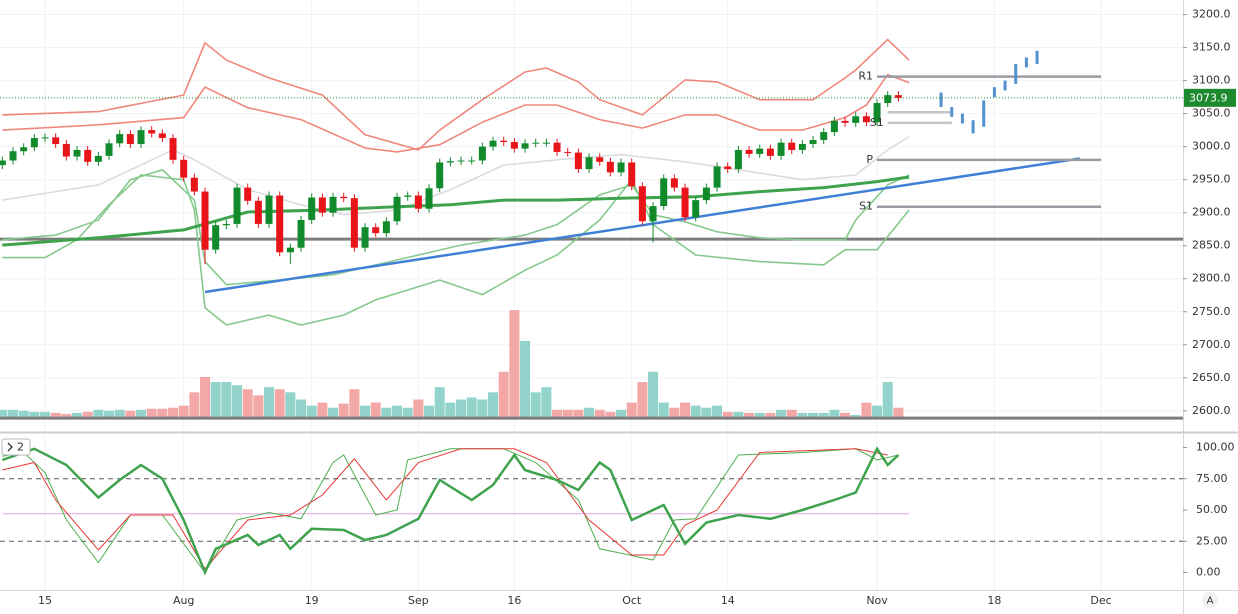 The height and width of the screenshot is (614, 1238). I want to click on pane-label: 2, so click(20, 447).